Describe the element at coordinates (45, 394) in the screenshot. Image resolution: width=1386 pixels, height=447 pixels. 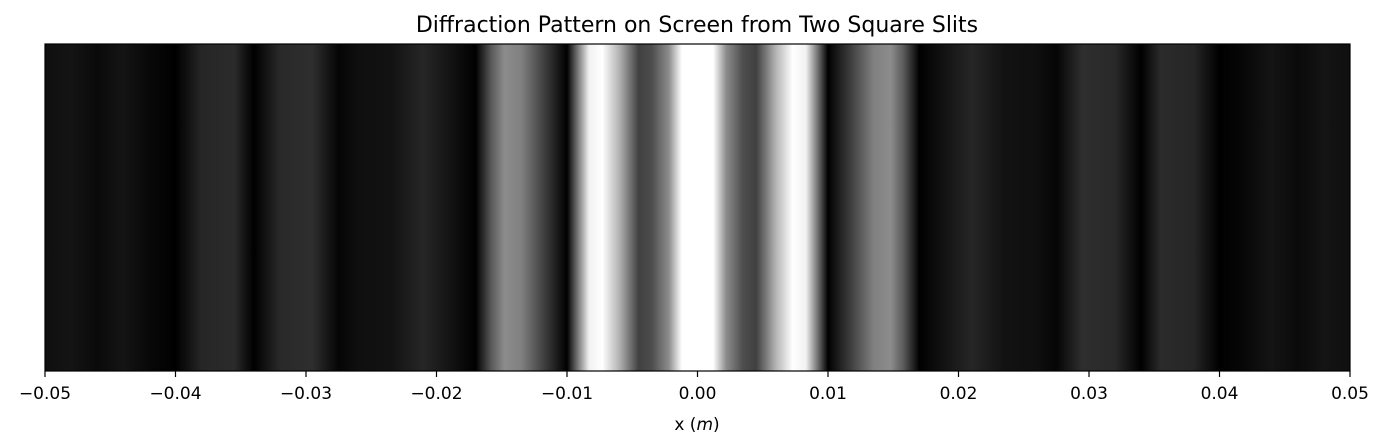
I see `x-tick-label: −0.05` at that location.